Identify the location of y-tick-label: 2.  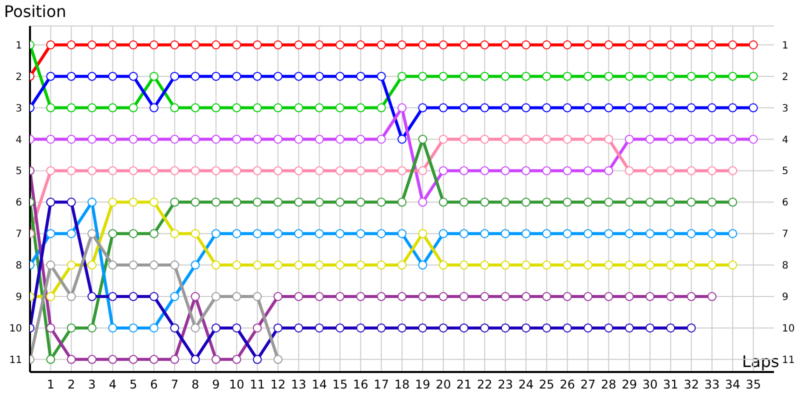
(19, 77).